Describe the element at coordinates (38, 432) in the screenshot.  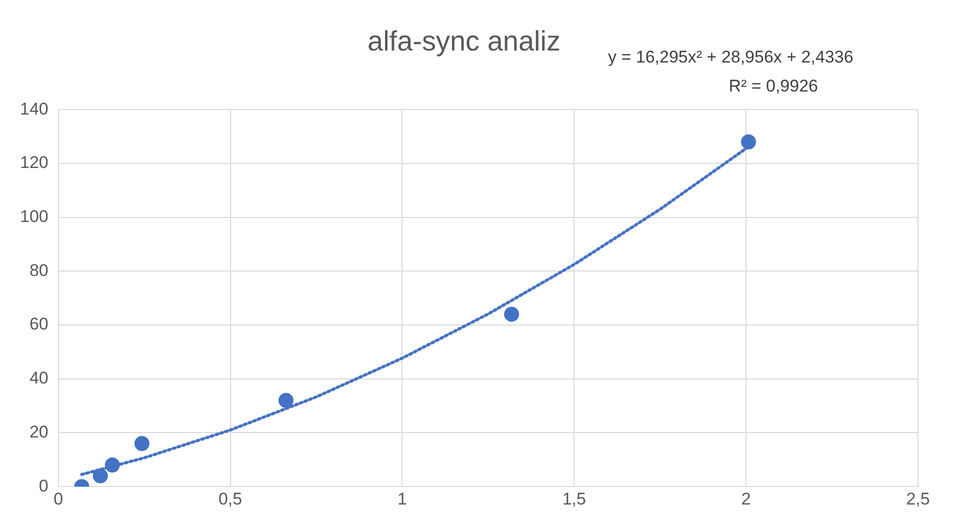
I see `y-tick-label: 20` at that location.